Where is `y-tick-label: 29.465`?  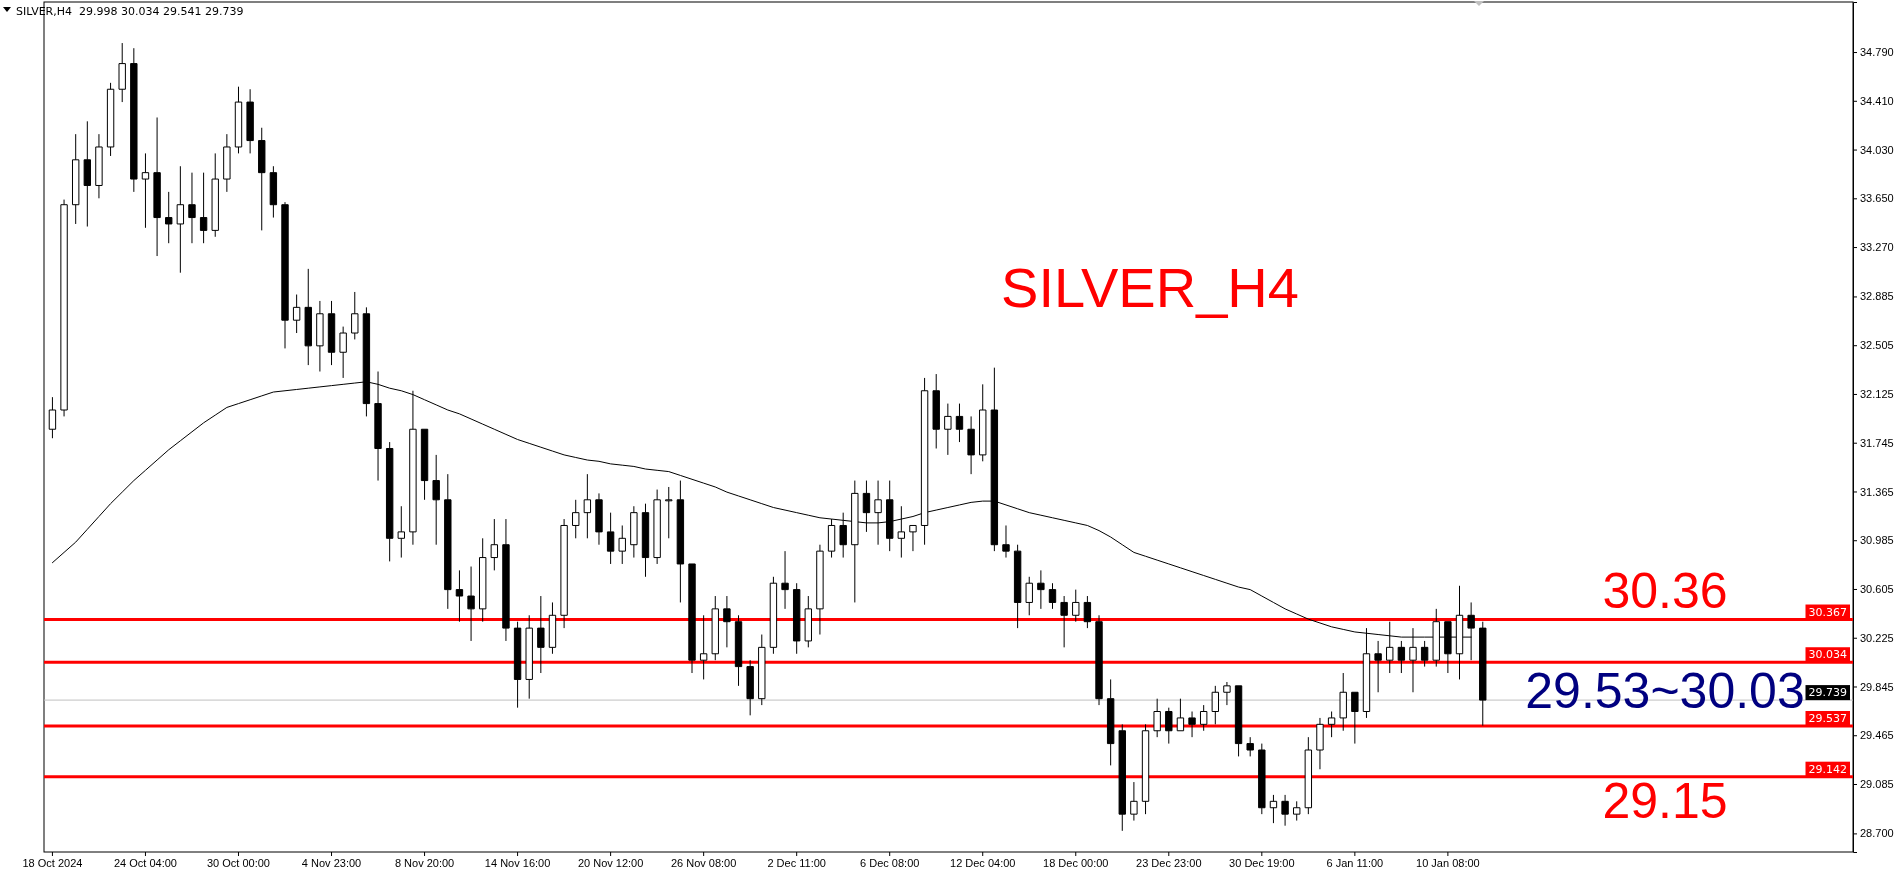 y-tick-label: 29.465 is located at coordinates (1877, 735).